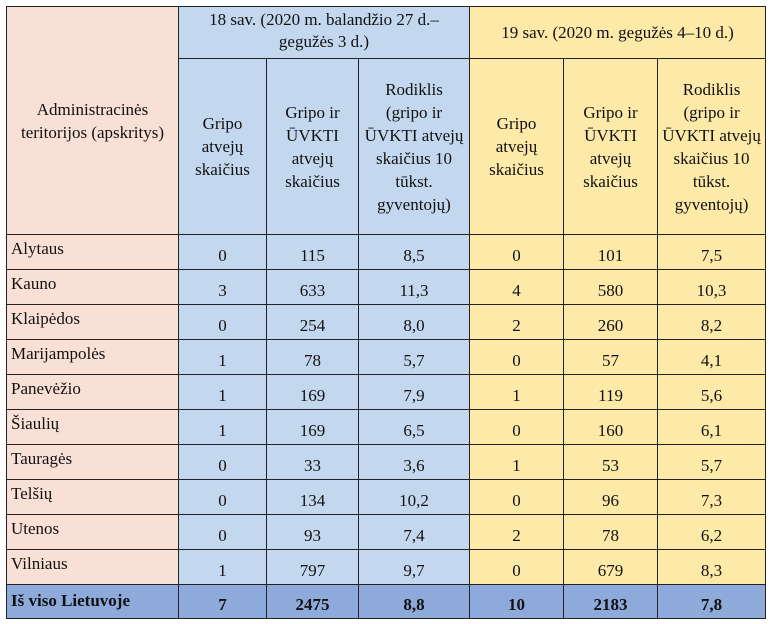 The height and width of the screenshot is (624, 771). I want to click on week18-rate: 9,7, so click(414, 567).